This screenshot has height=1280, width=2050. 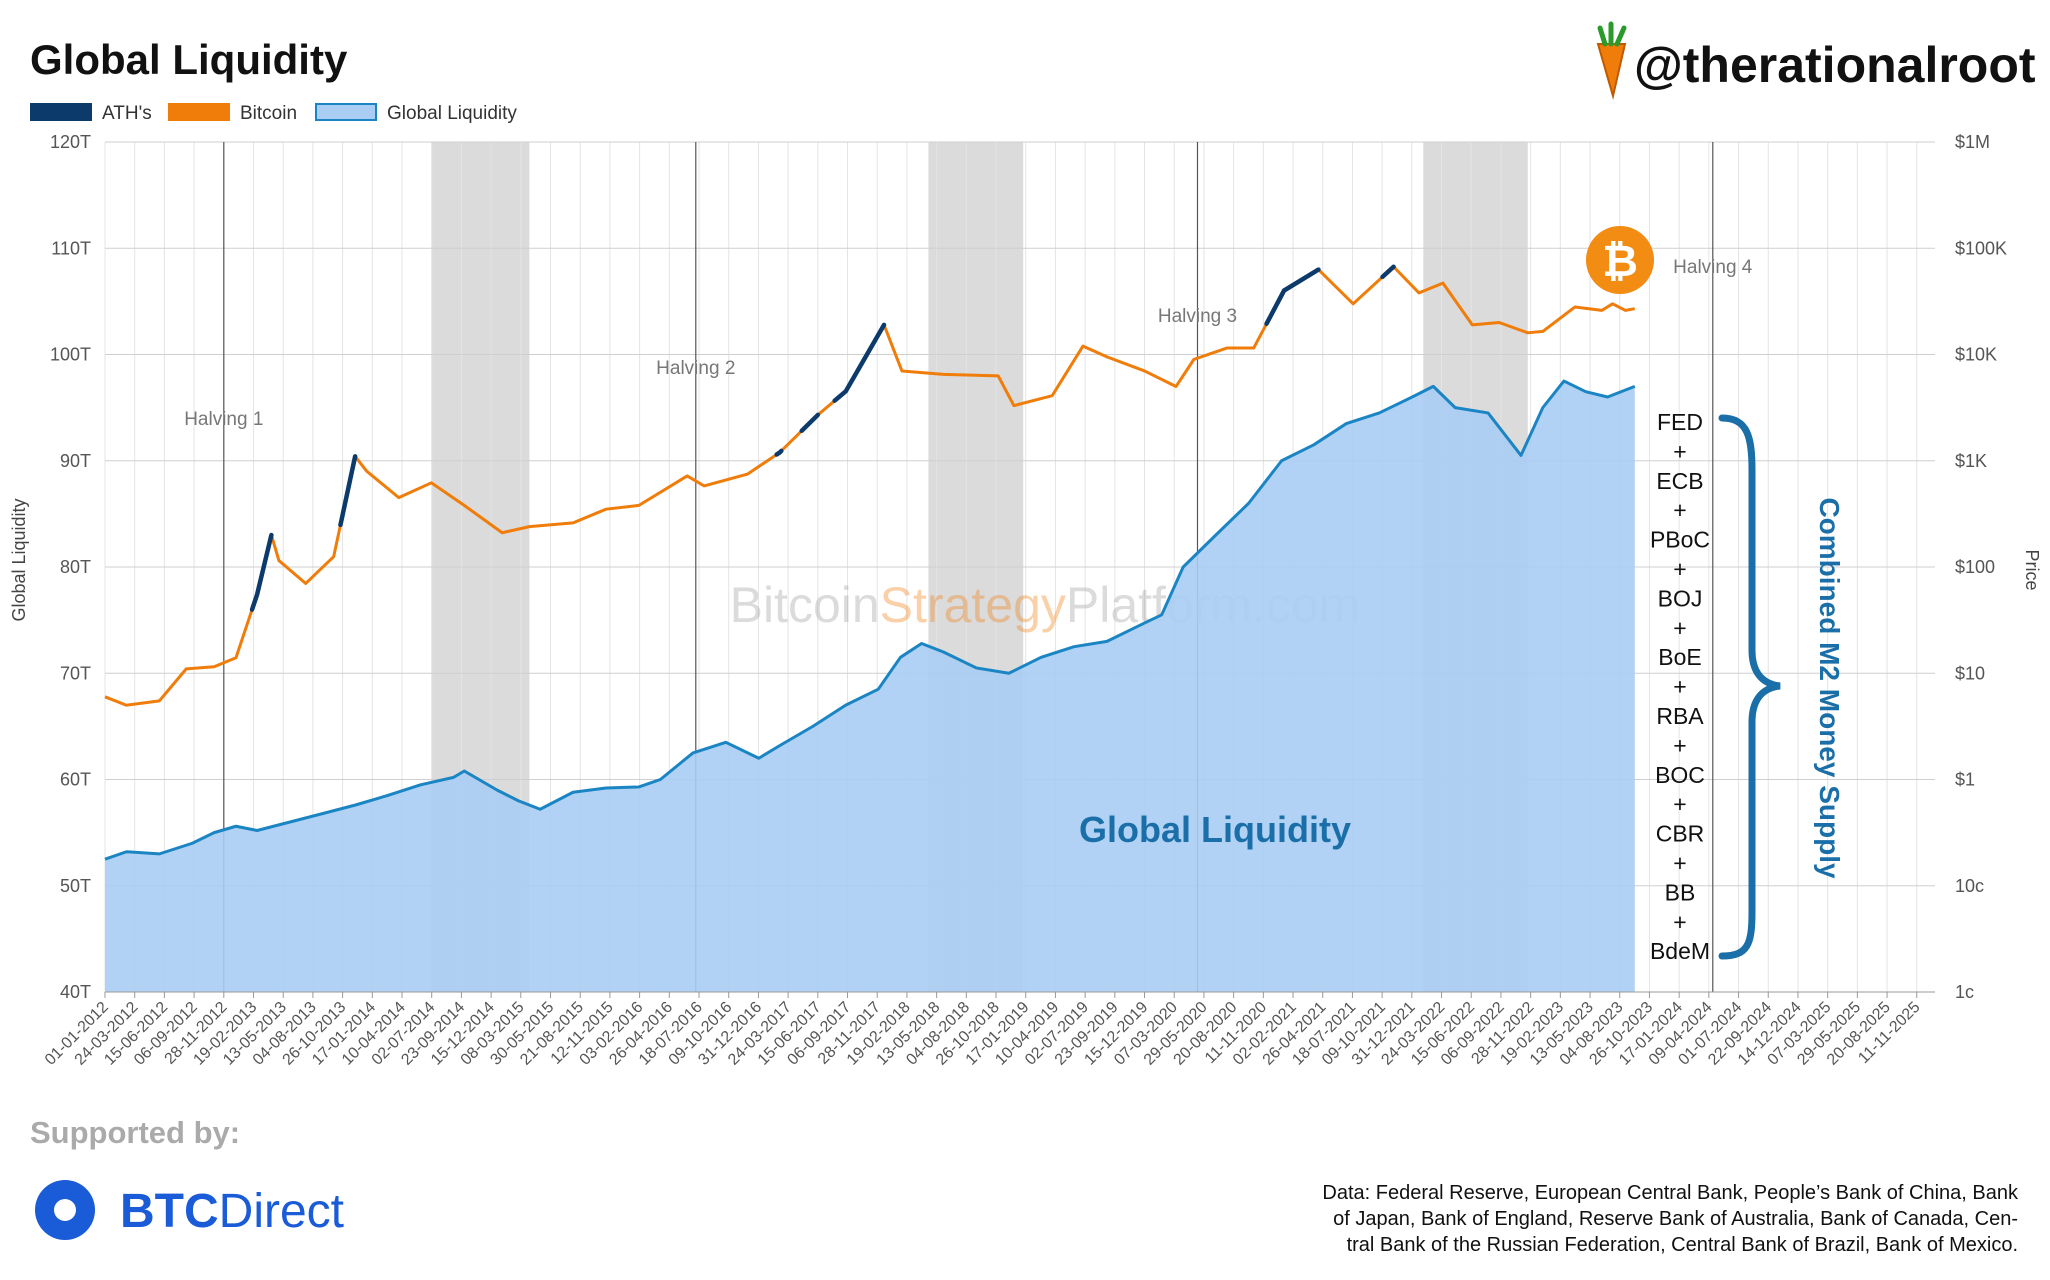 What do you see at coordinates (75, 886) in the screenshot?
I see `y-tick-label: 50T` at bounding box center [75, 886].